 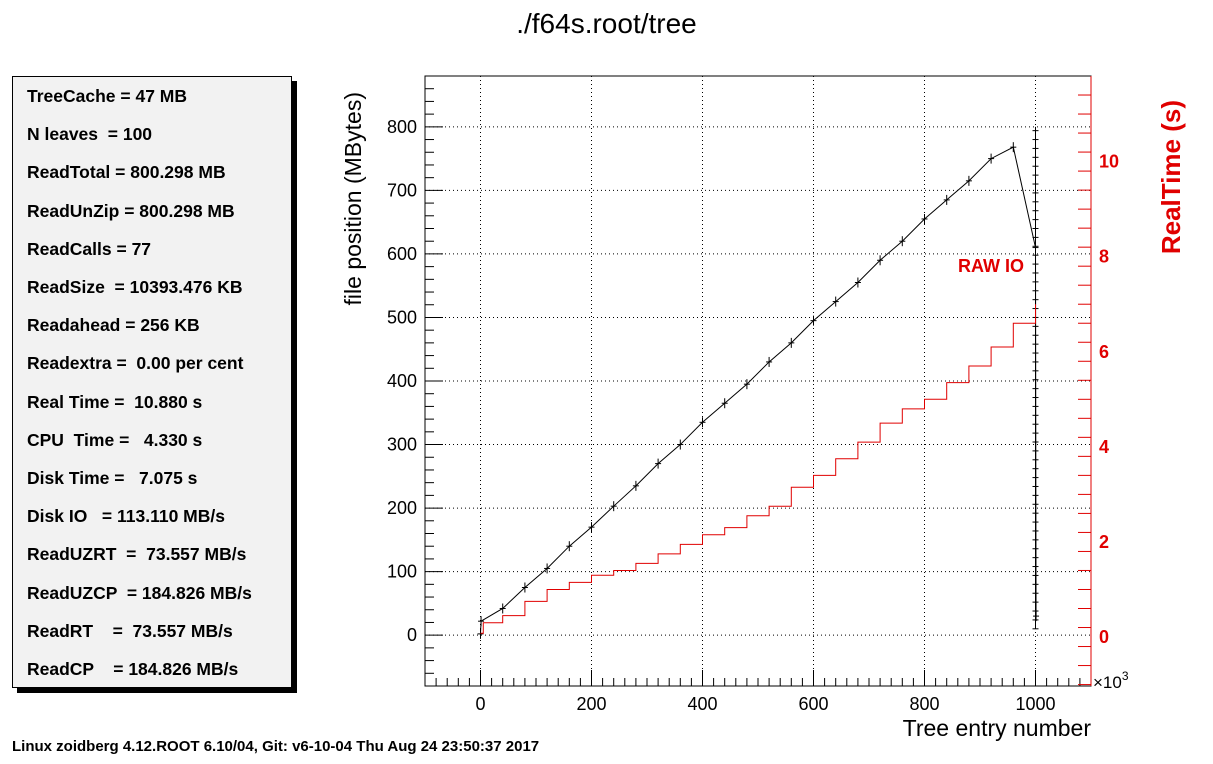 I want to click on x-axis-label: Tree entry number, so click(x=997, y=728).